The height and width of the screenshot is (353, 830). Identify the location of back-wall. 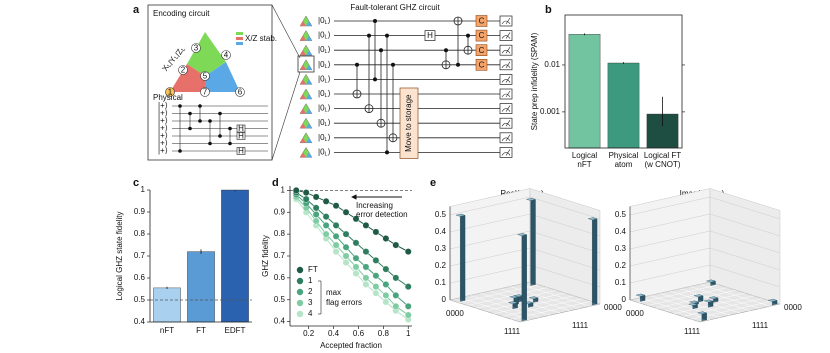
(670, 244).